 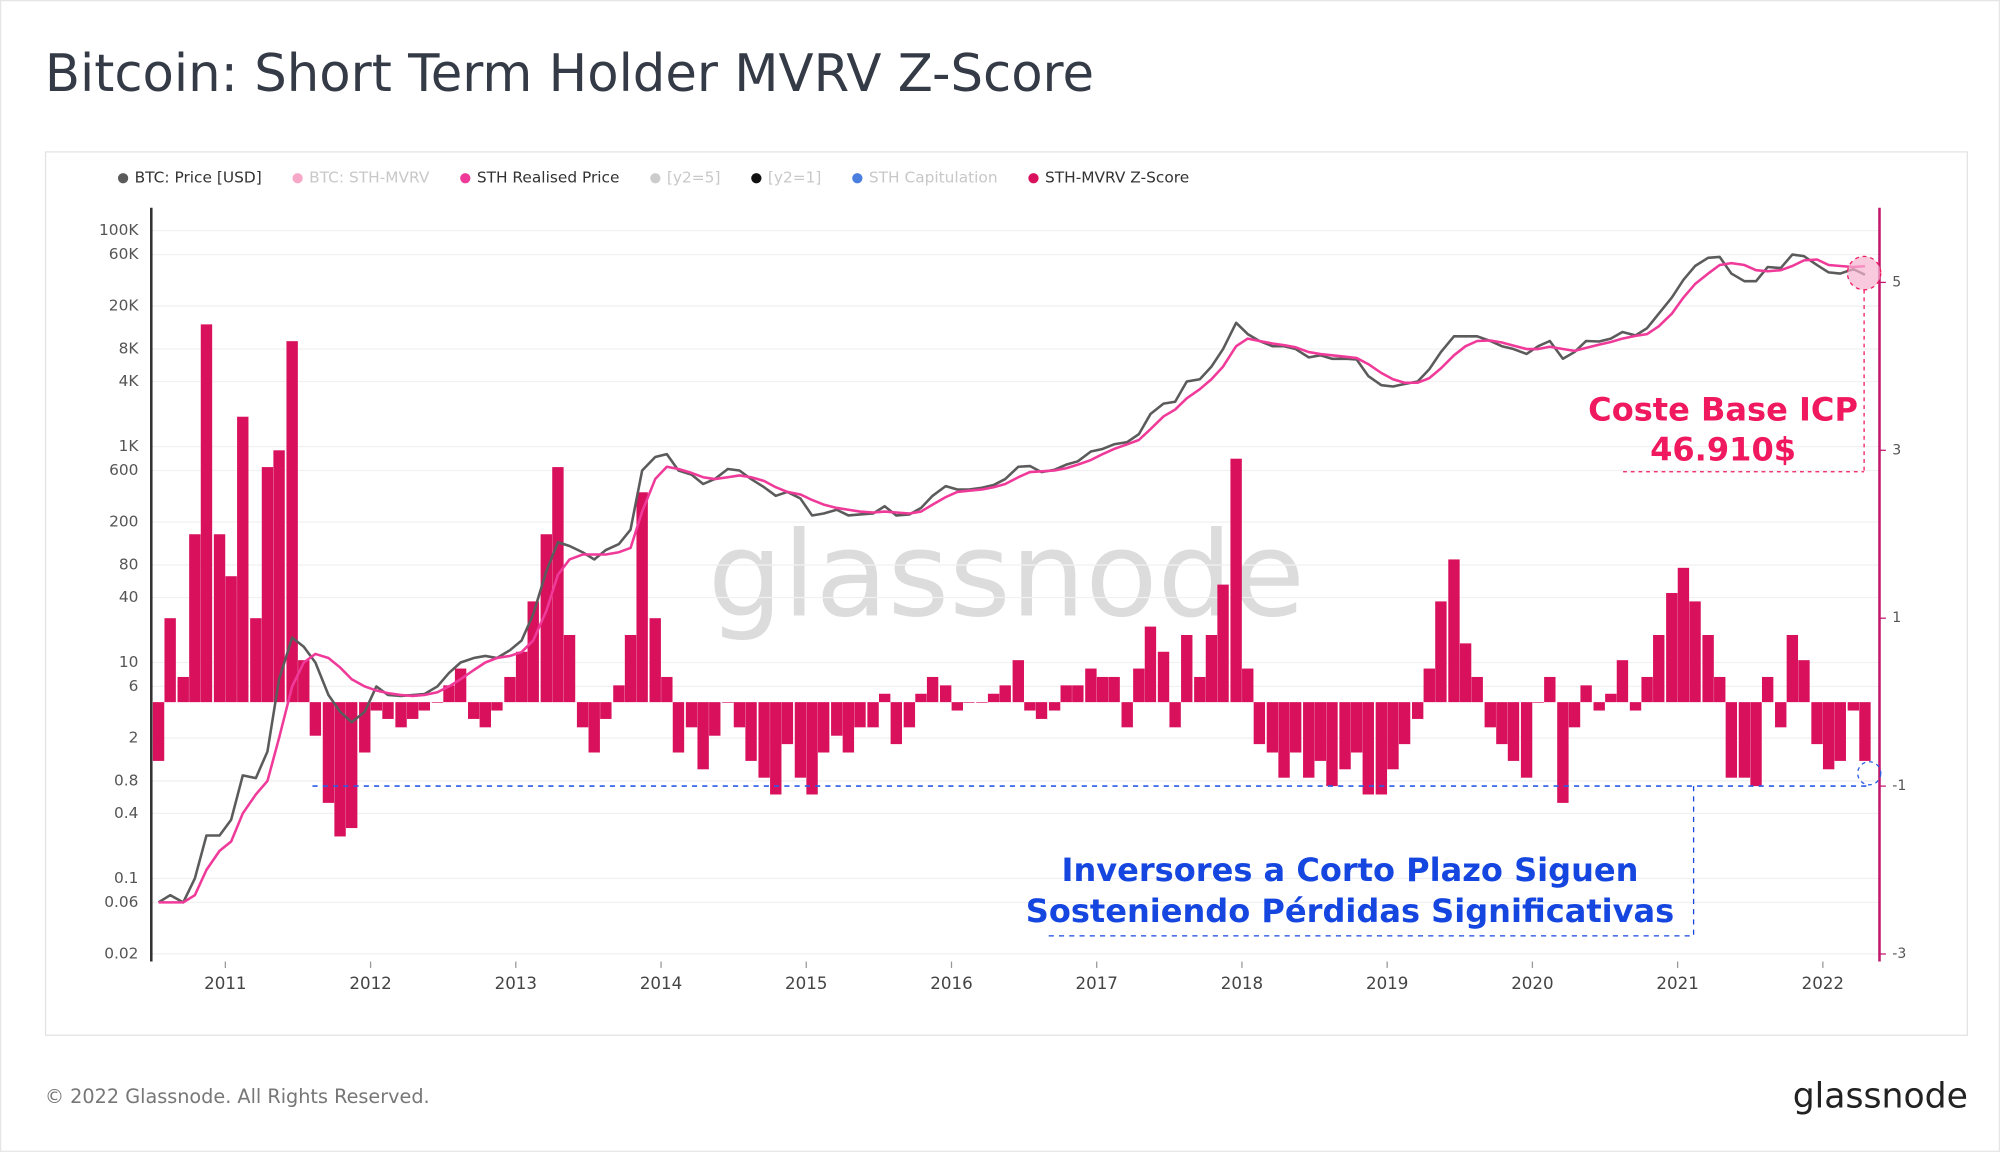 What do you see at coordinates (126, 813) in the screenshot?
I see `y-tick-label: 0.4` at bounding box center [126, 813].